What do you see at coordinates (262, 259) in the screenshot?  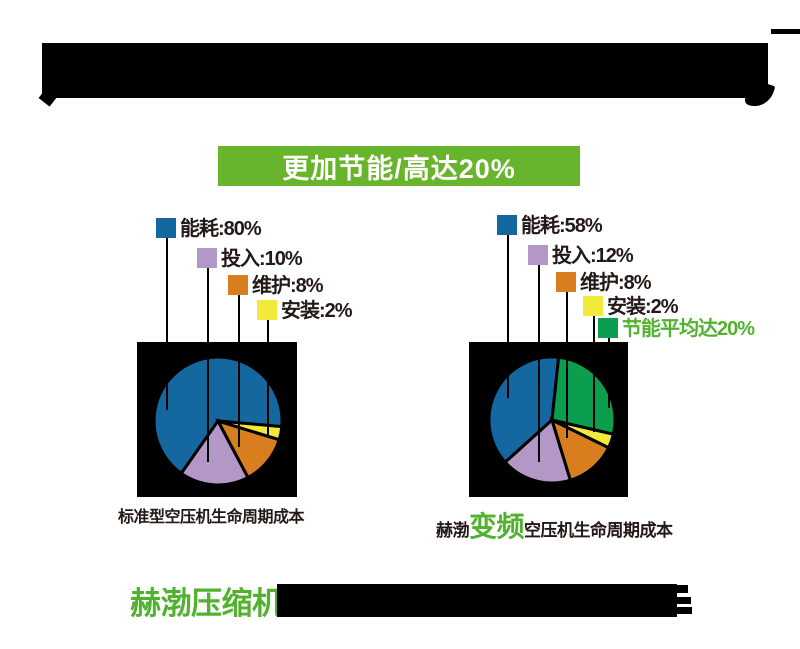 I see `legend-label-standard-1: 投入:10%` at bounding box center [262, 259].